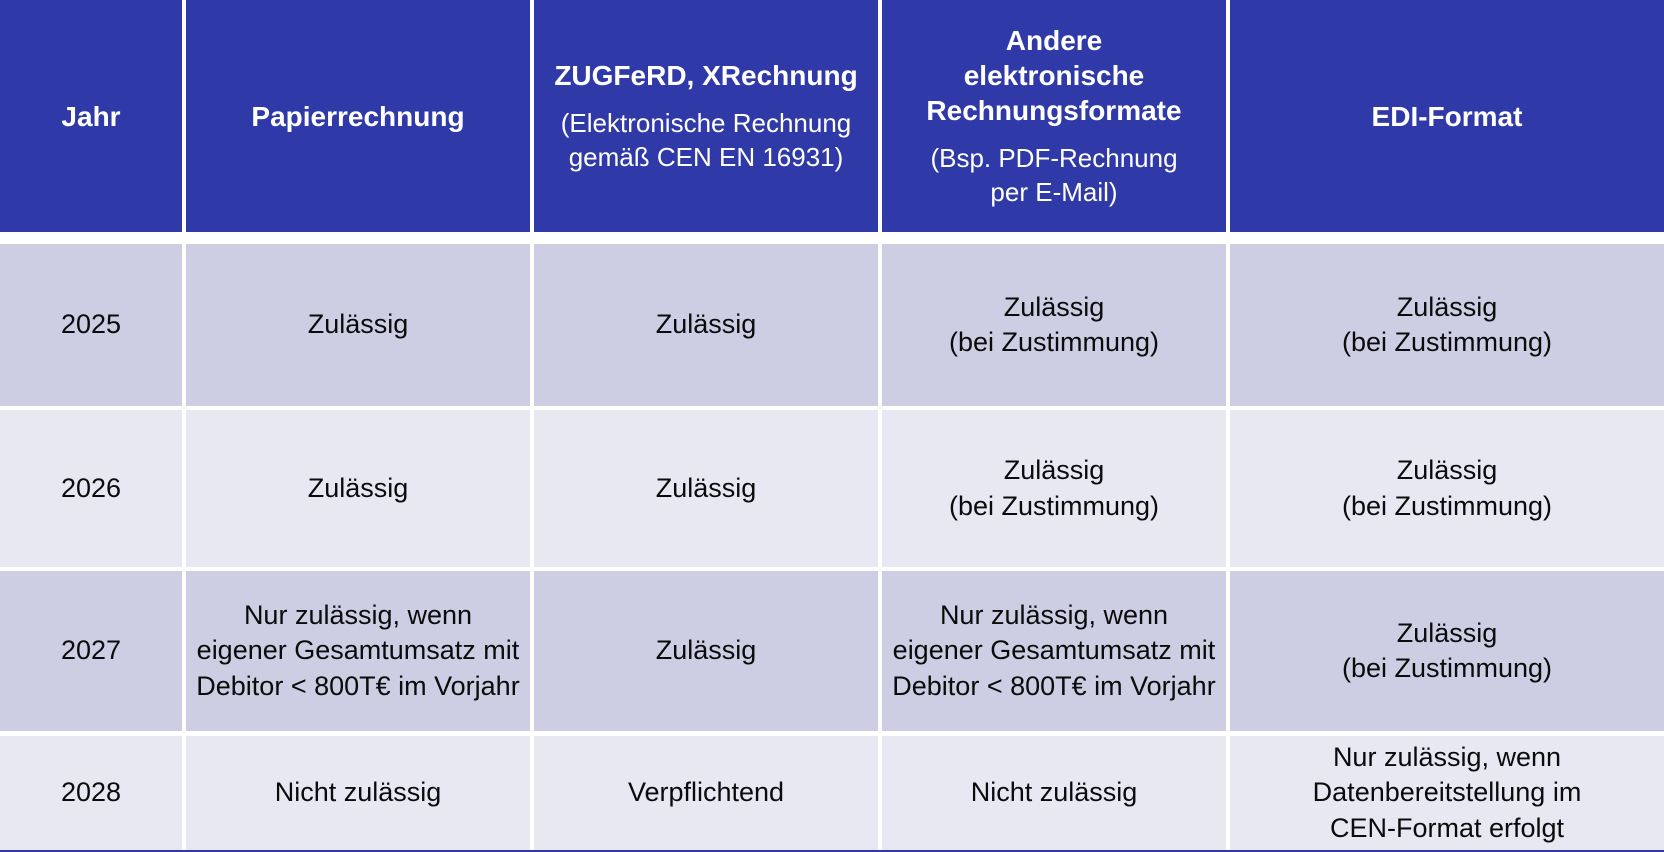  What do you see at coordinates (91, 325) in the screenshot?
I see `cell-year-2025: 2025` at bounding box center [91, 325].